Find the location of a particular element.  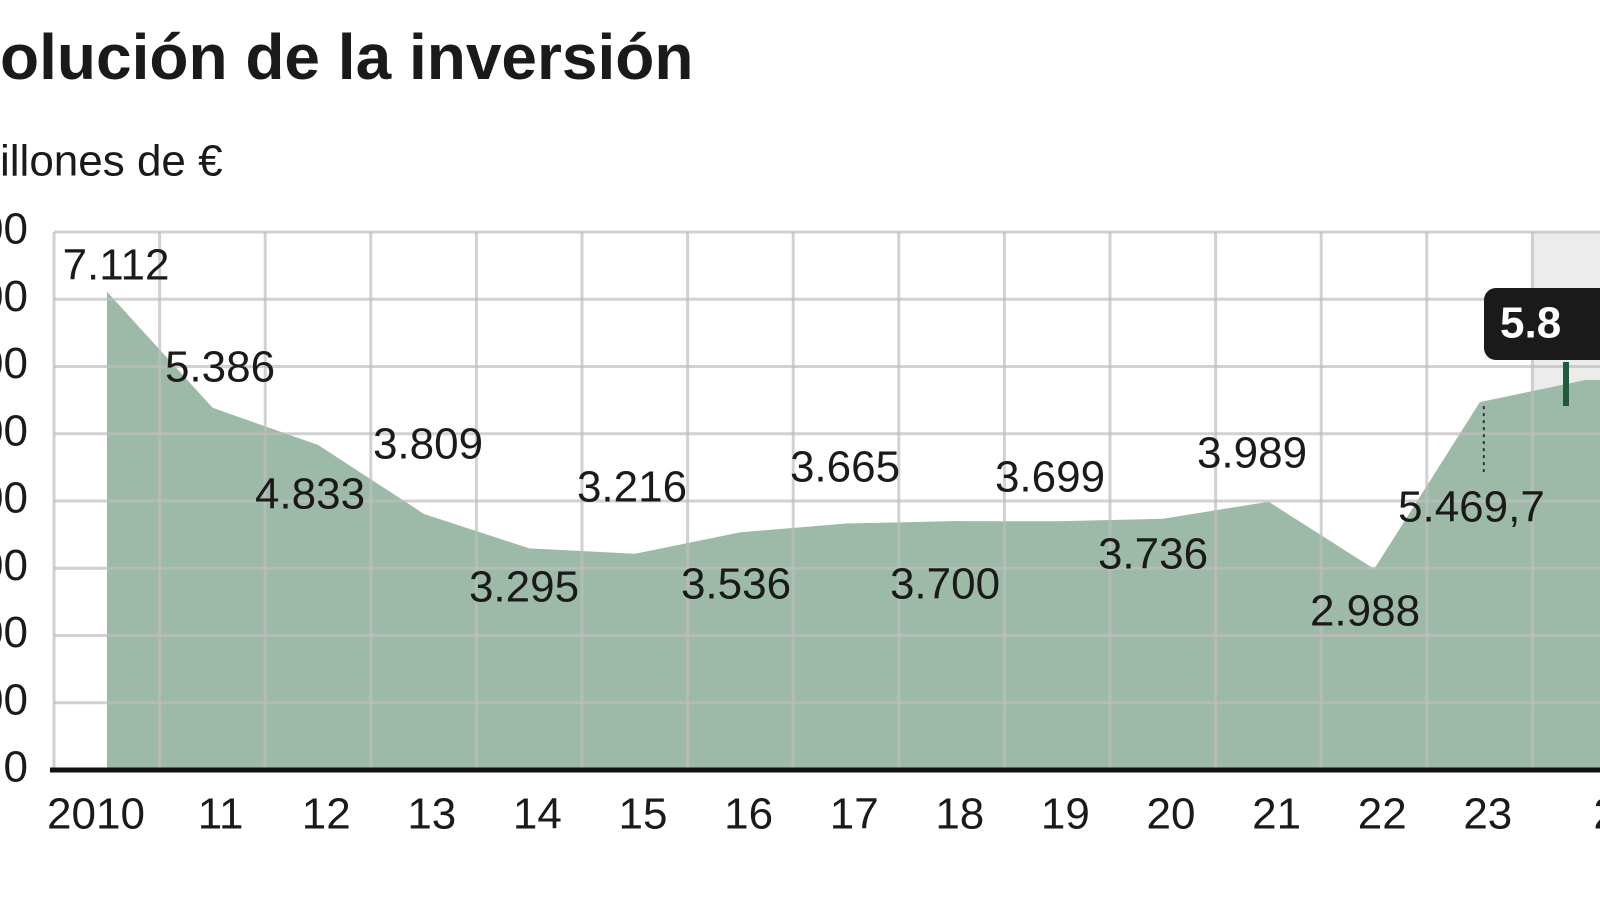

x-tick-label: 13 is located at coordinates (431, 814).